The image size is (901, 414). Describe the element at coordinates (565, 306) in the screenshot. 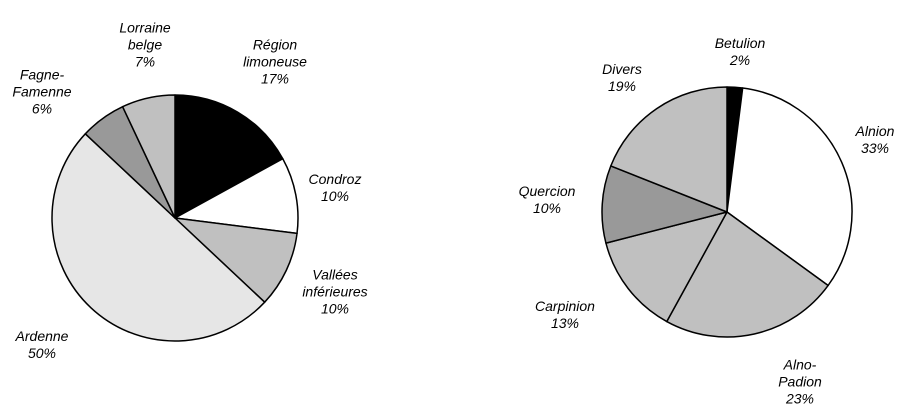

I see `category-label: Carpinion` at that location.